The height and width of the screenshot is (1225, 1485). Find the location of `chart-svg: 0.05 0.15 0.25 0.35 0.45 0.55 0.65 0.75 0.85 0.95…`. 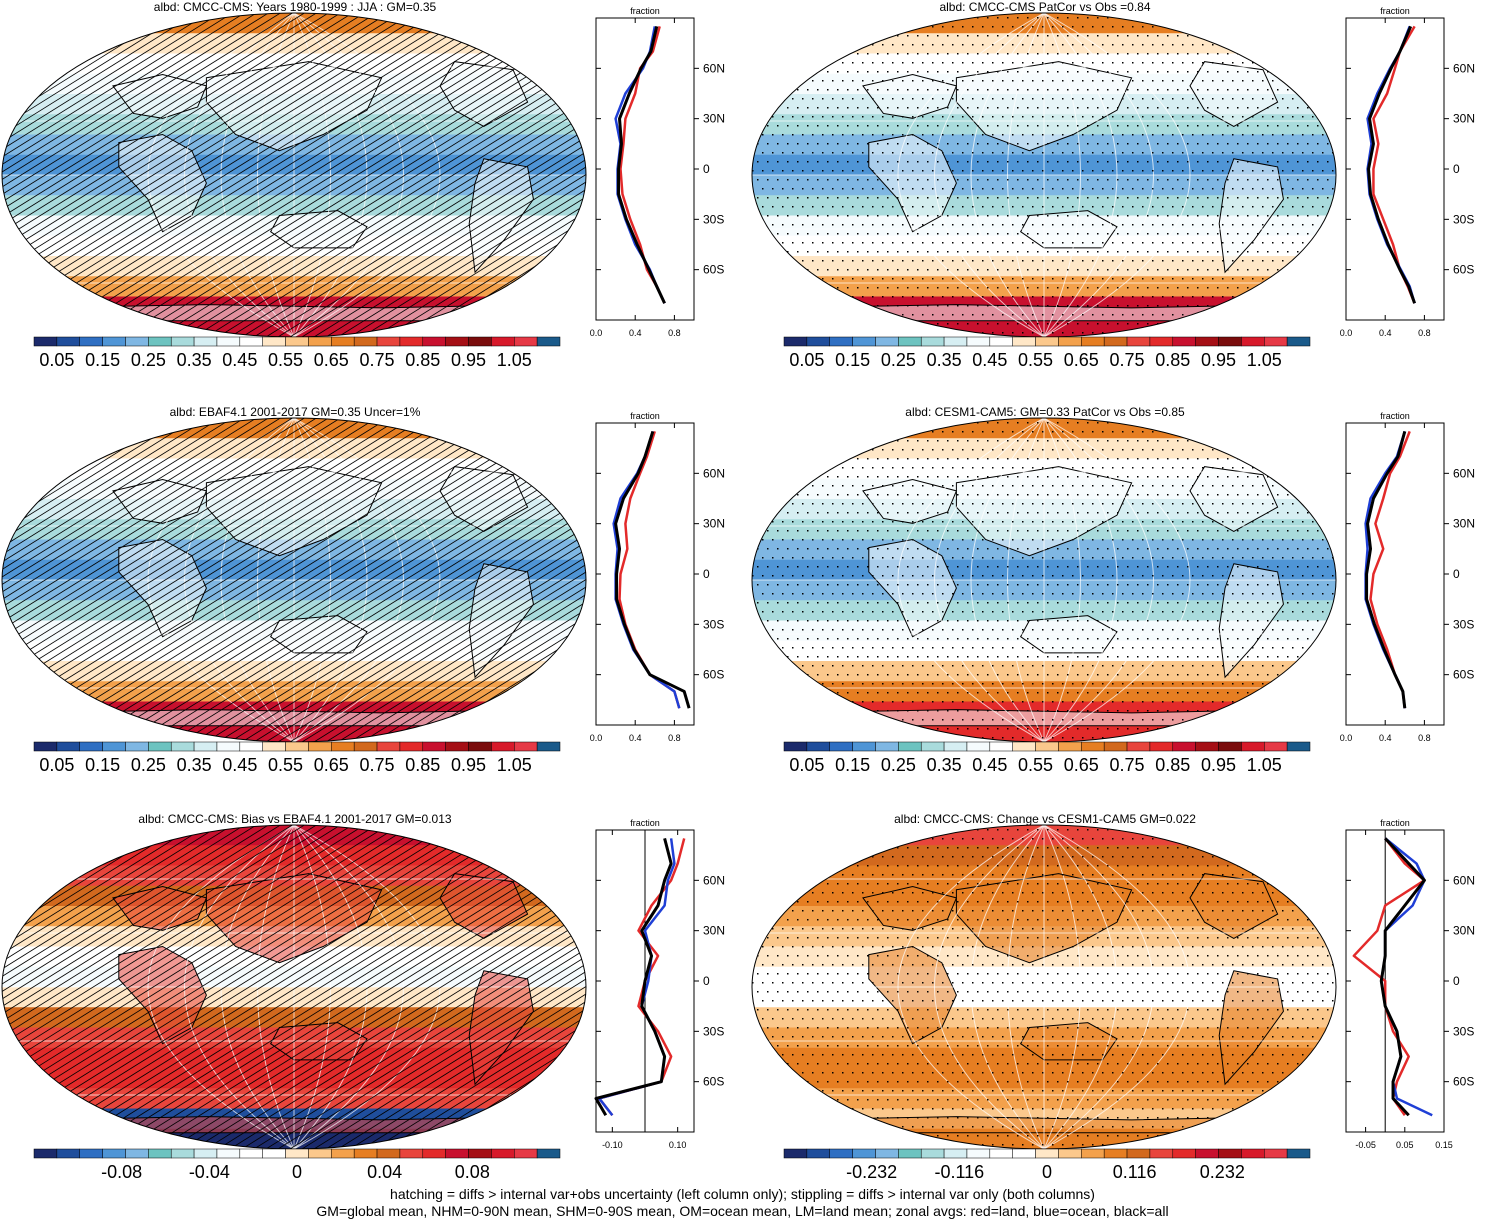

chart-svg: 0.05 0.15 0.25 0.35 0.45 0.55 0.65 0.75 0.85 0.95… is located at coordinates (363, 593).